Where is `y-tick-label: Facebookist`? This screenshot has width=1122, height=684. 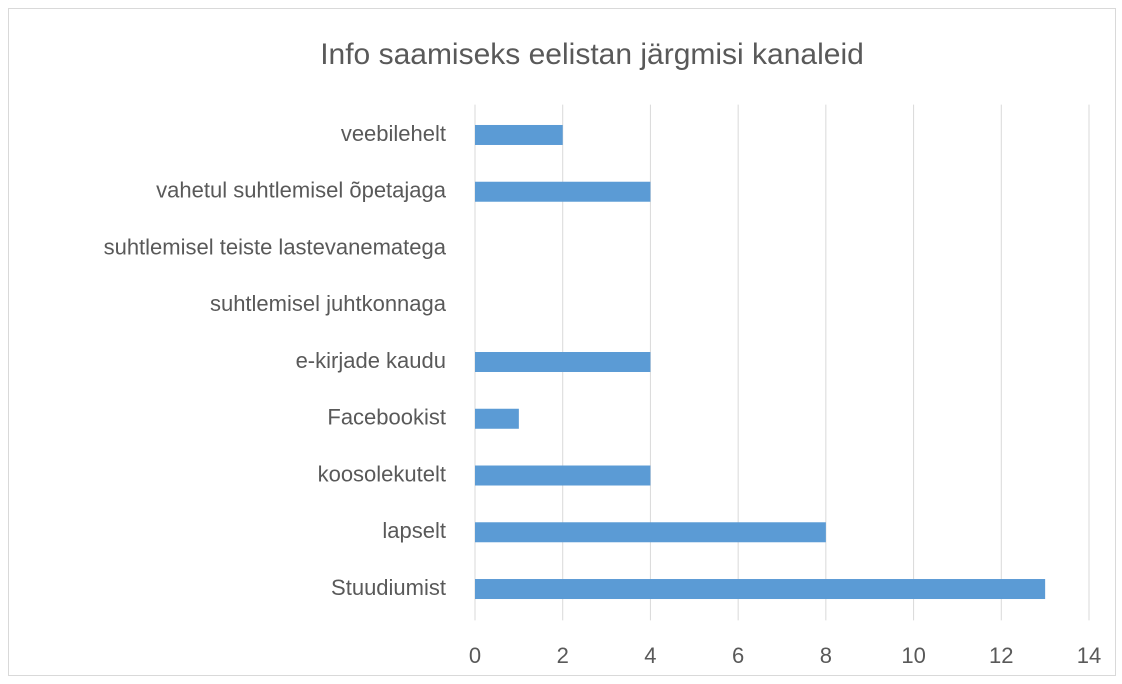
y-tick-label: Facebookist is located at coordinates (386, 417).